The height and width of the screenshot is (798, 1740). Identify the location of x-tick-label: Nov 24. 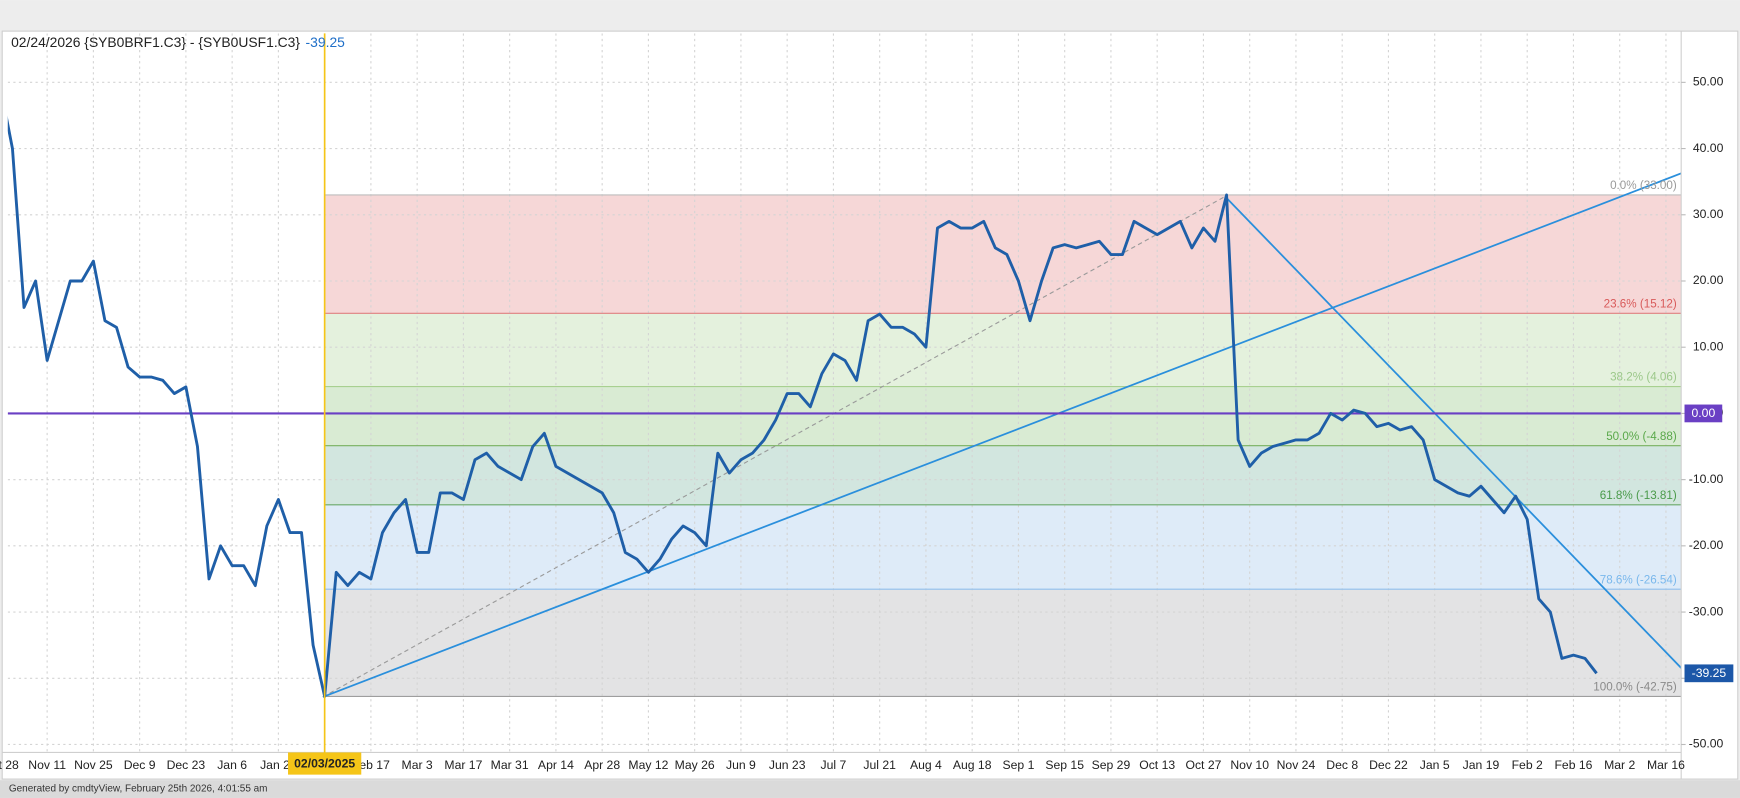
(1296, 765).